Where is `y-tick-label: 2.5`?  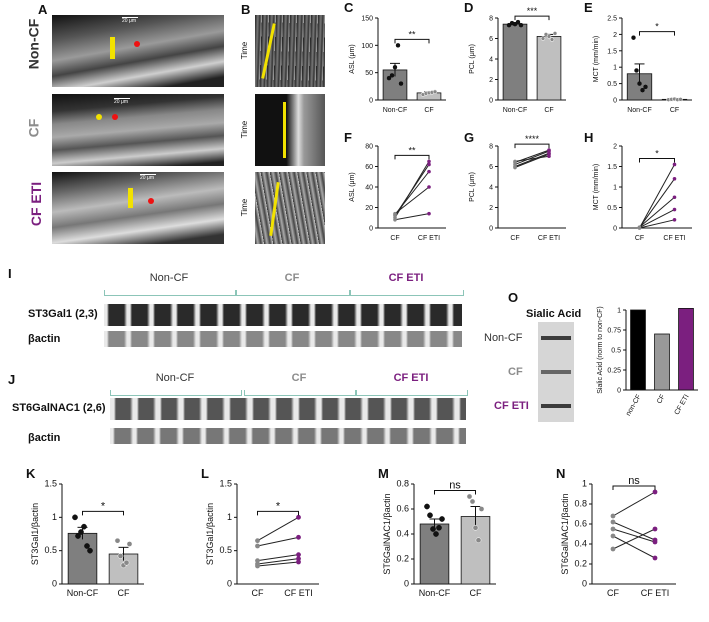
y-tick-label: 2.5 is located at coordinates (612, 19).